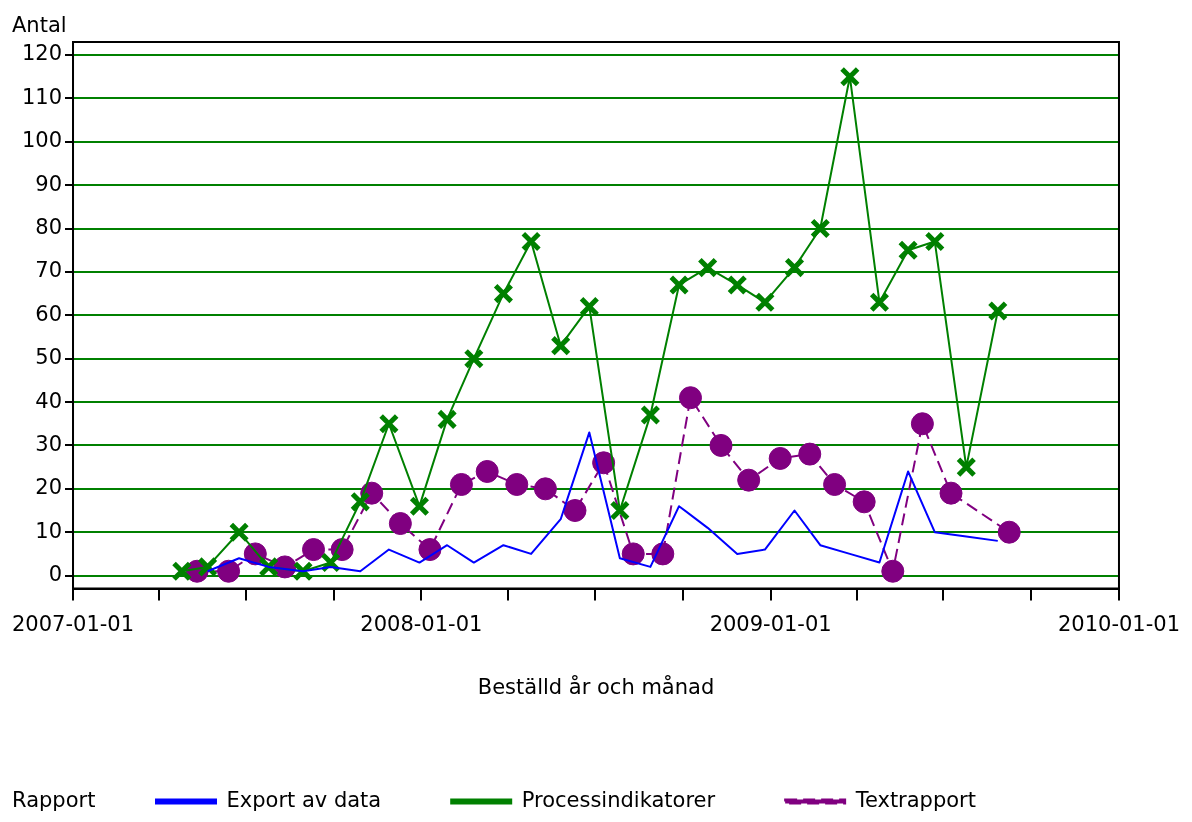 The width and height of the screenshot is (1192, 822). I want to click on y-tick-label: 40, so click(49, 400).